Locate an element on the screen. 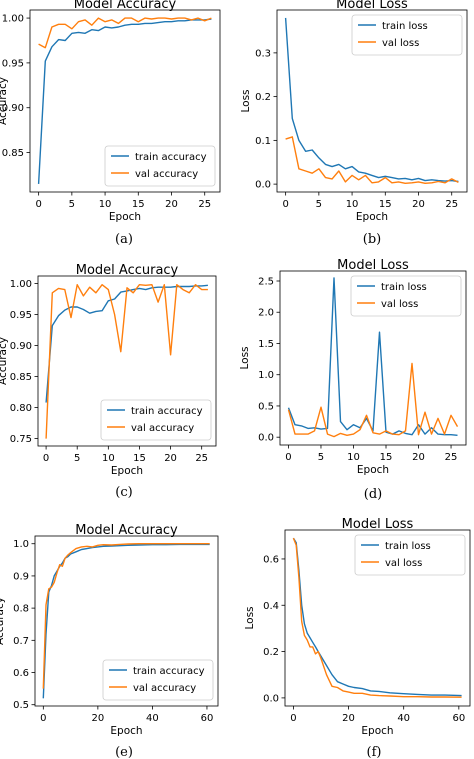 This screenshot has width=474, height=759. y-tick-label-a: 0.85 is located at coordinates (13, 153).